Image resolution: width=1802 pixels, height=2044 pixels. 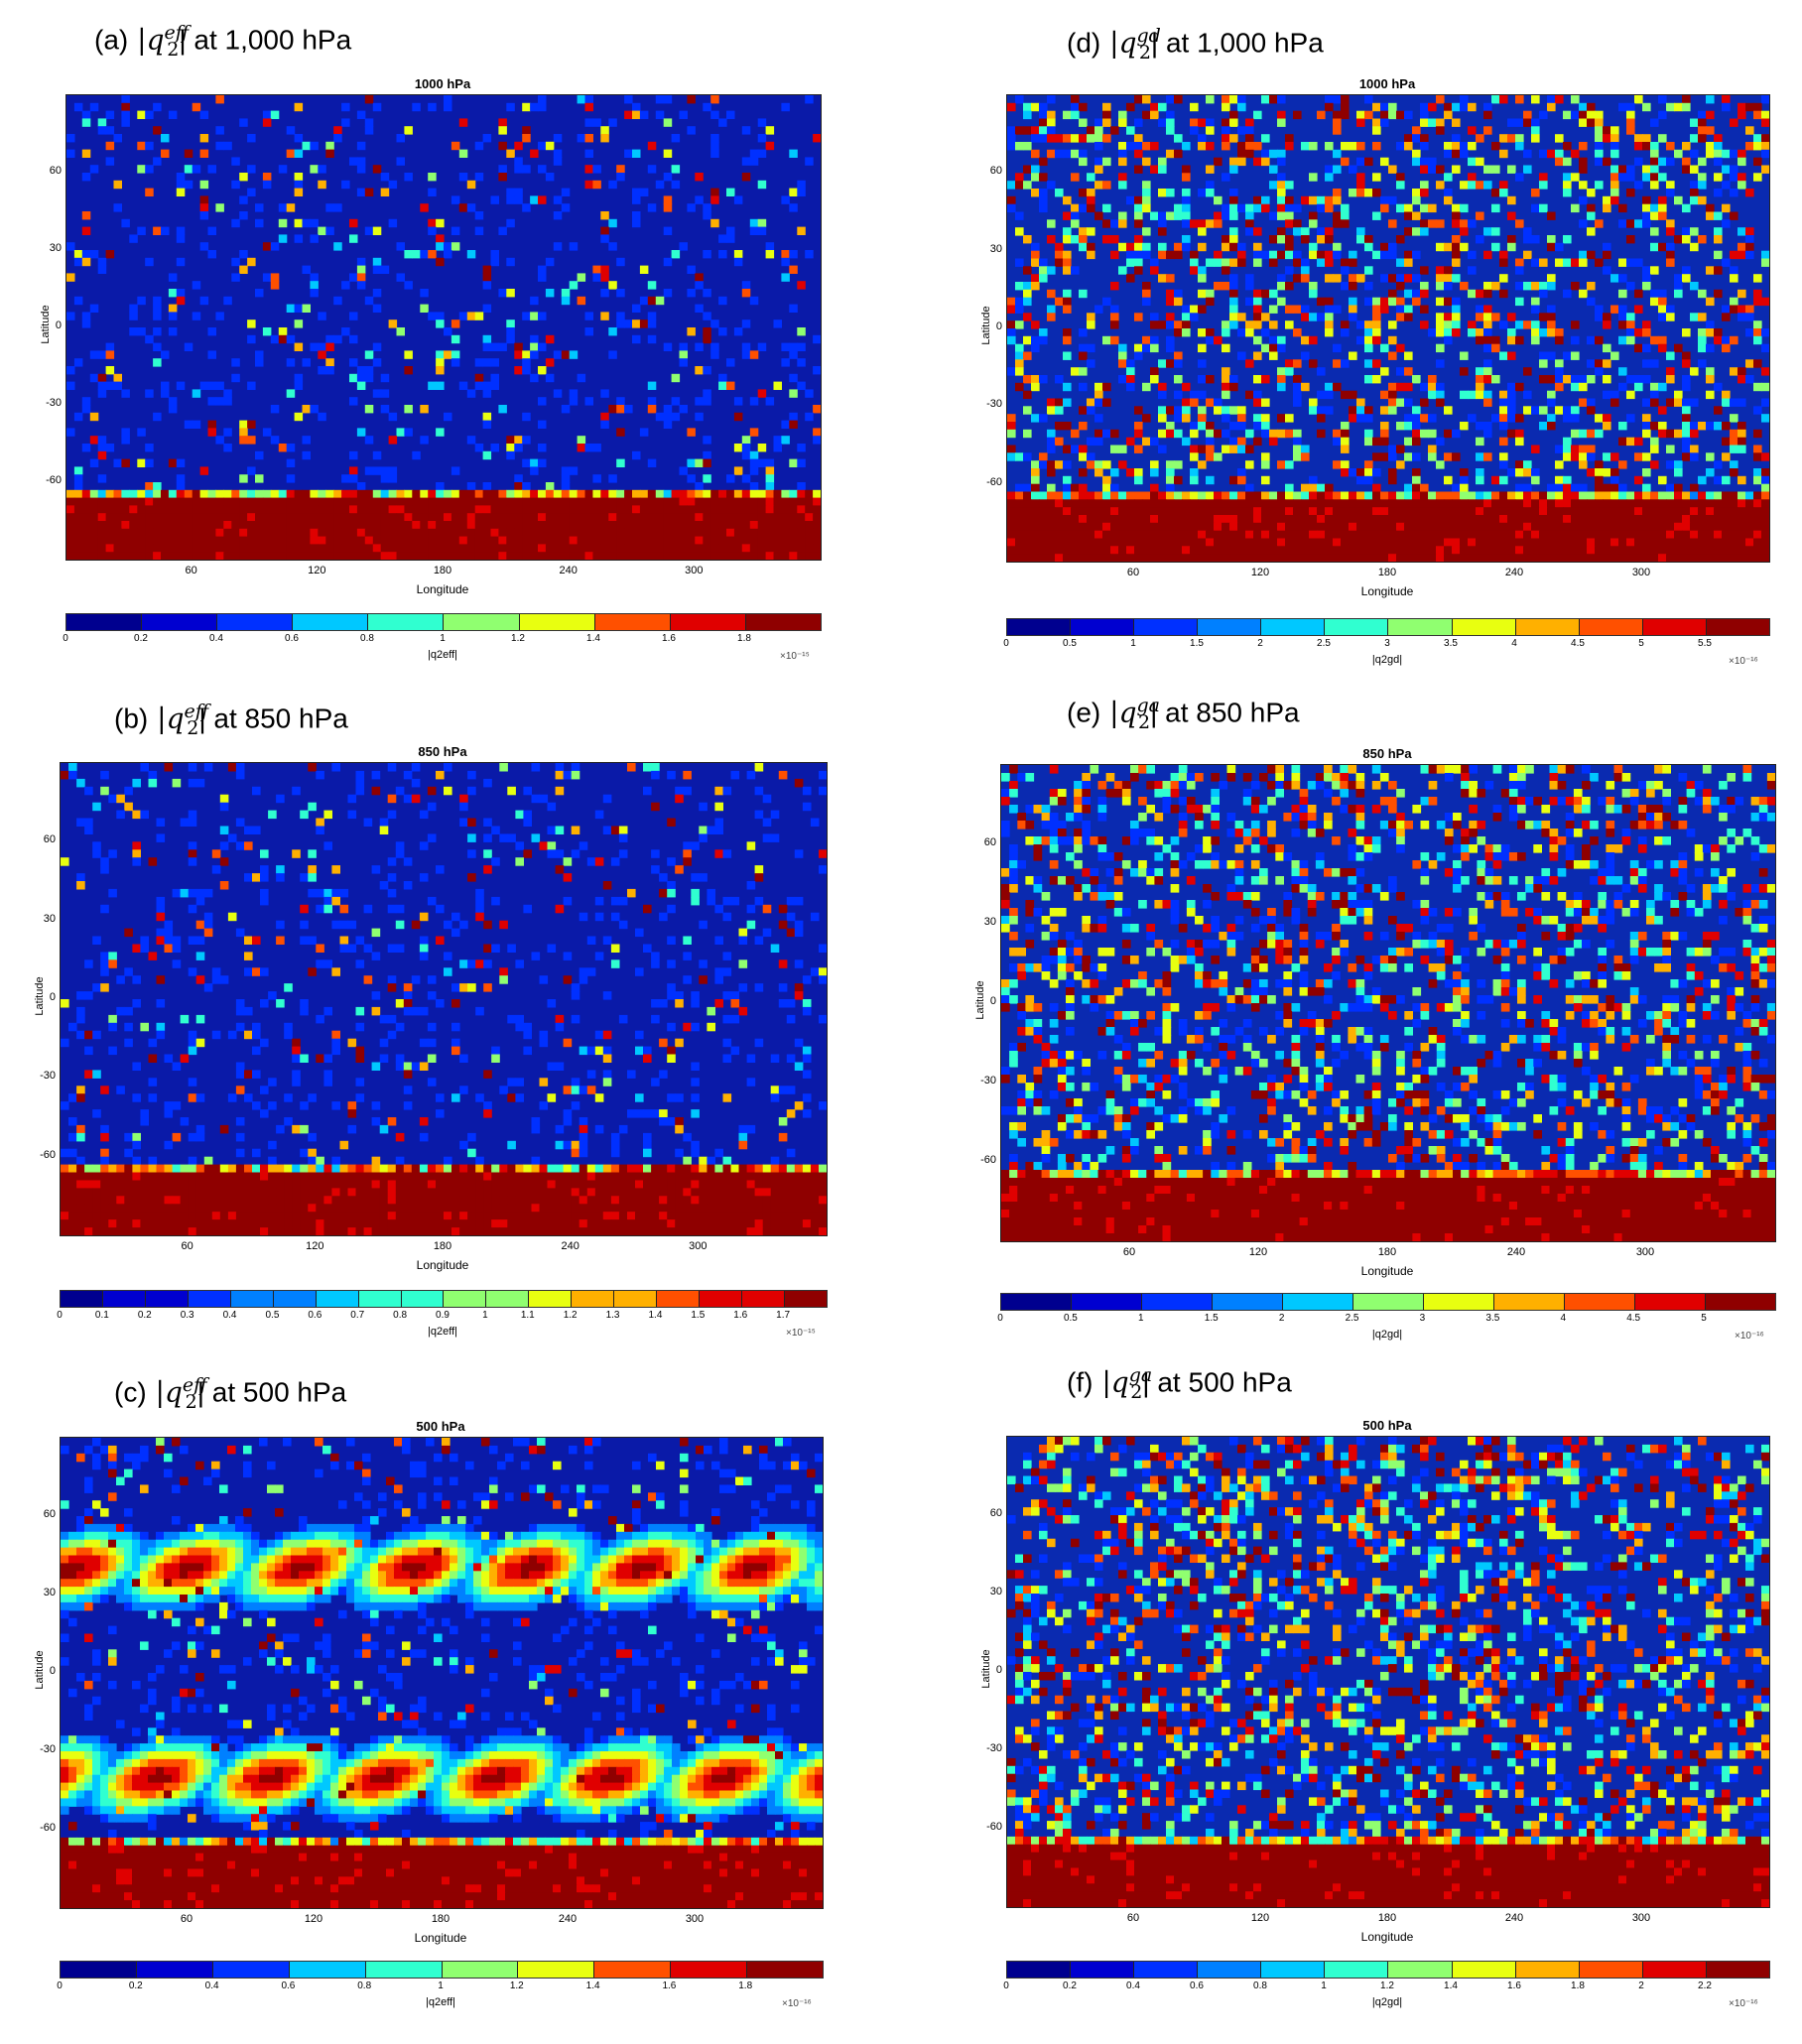 I want to click on x-tick-label: 60, so click(x=191, y=570).